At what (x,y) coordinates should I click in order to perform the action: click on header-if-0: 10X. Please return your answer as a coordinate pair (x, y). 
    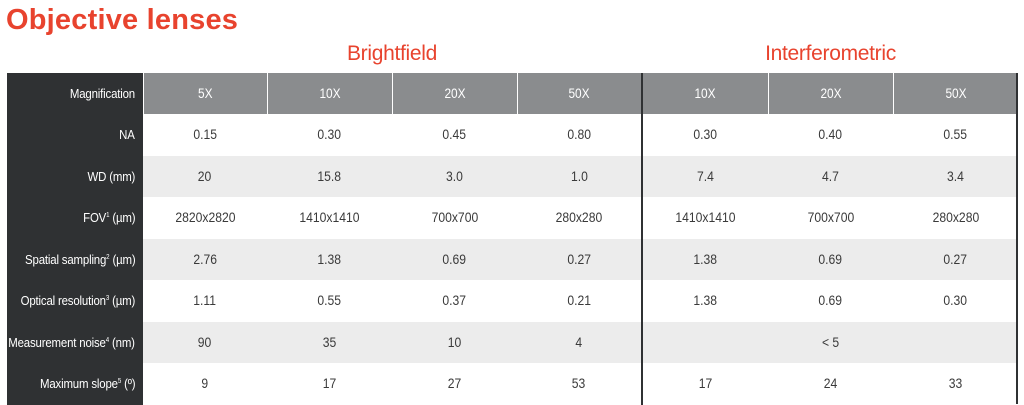
    Looking at the image, I should click on (705, 93).